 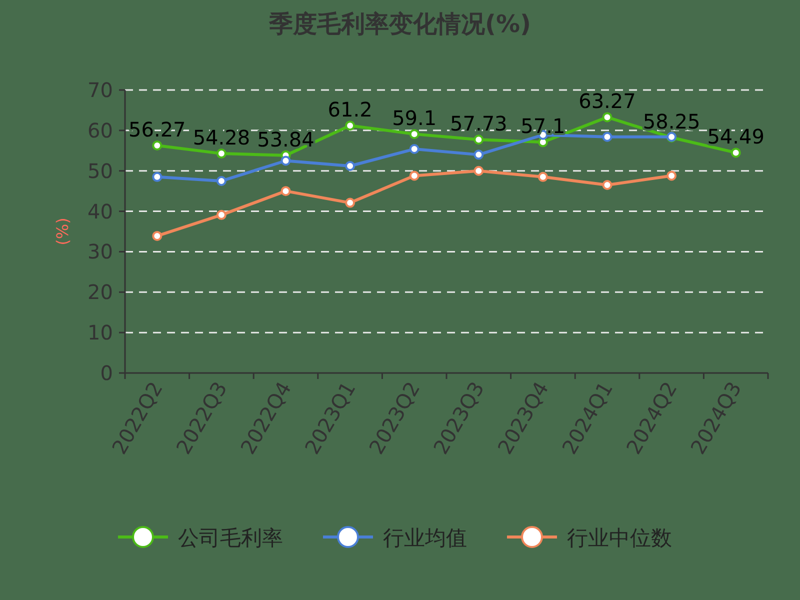 I want to click on legend-label: 行业中位数, so click(x=619, y=538).